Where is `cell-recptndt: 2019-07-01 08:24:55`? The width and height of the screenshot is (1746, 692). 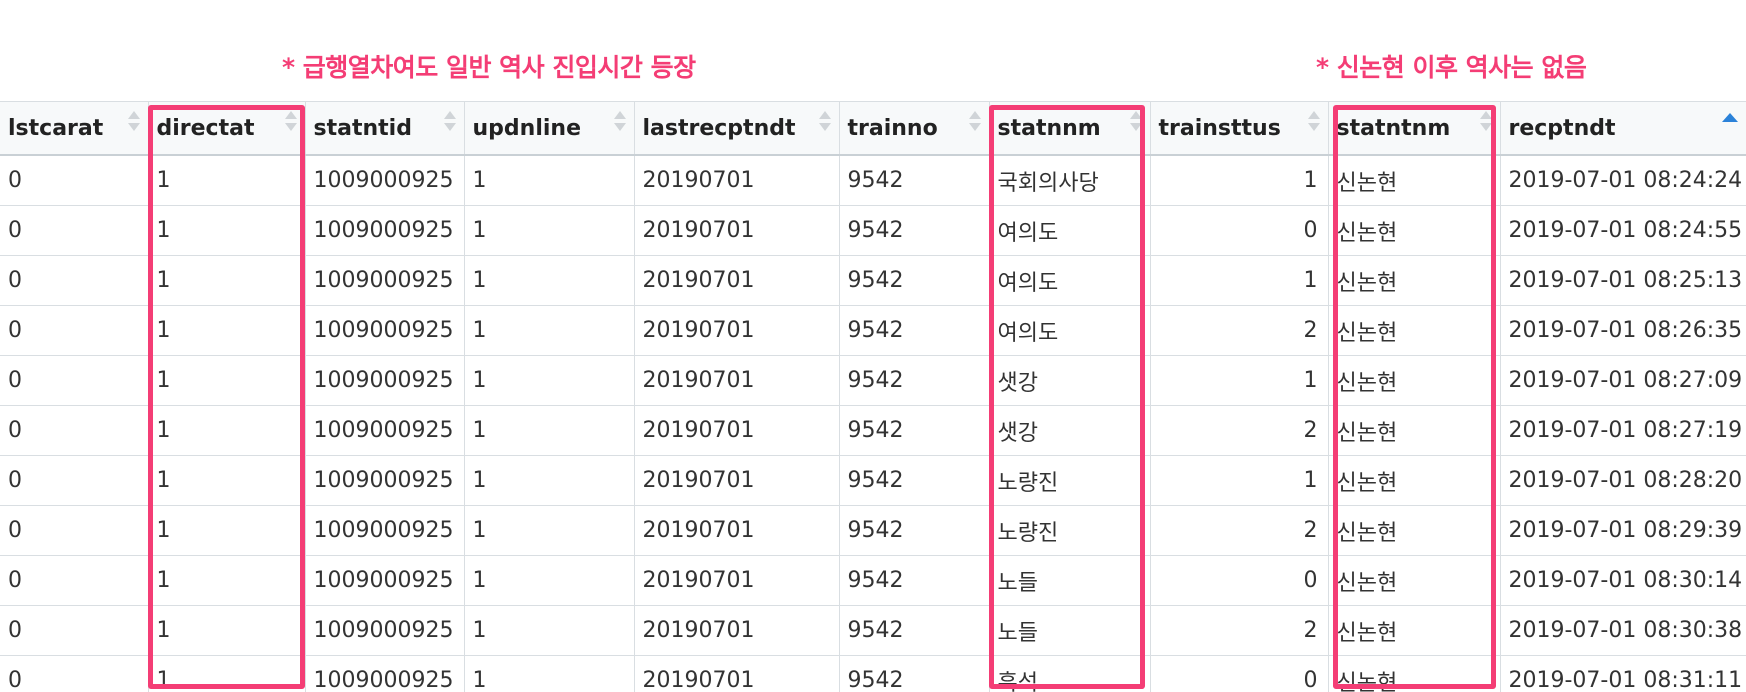
cell-recptndt: 2019-07-01 08:24:55 is located at coordinates (1622, 230).